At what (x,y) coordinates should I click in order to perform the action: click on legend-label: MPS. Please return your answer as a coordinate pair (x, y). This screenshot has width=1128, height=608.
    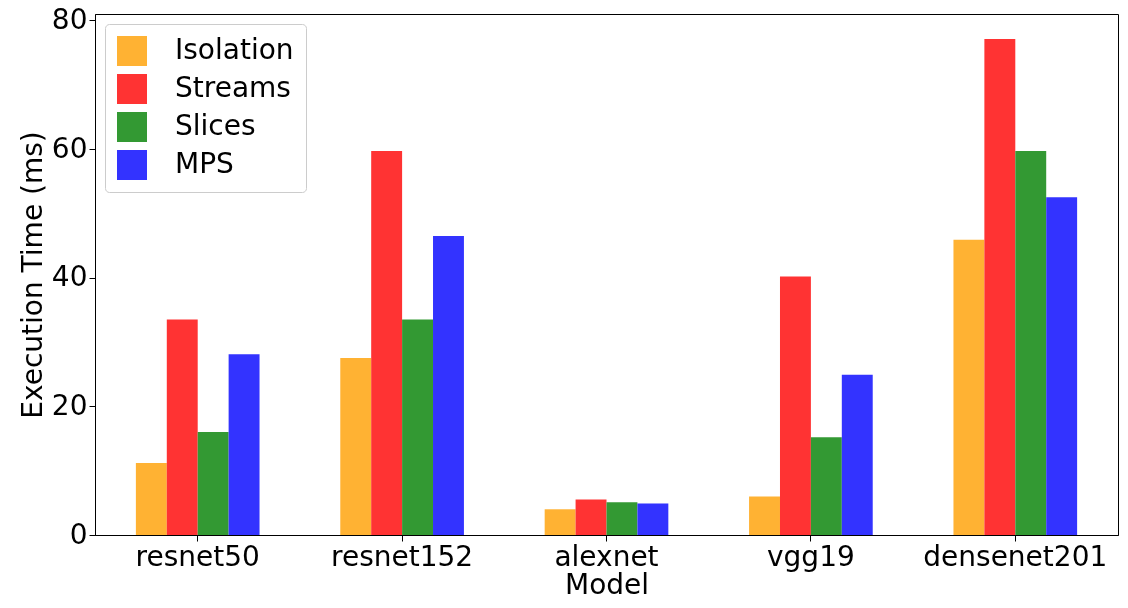
    Looking at the image, I should click on (204, 163).